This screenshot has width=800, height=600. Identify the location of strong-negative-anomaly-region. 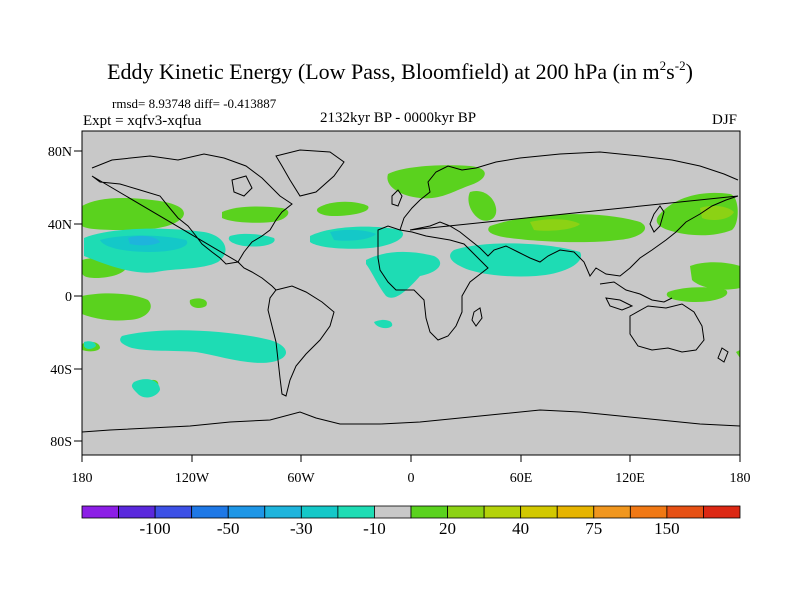
(353, 235).